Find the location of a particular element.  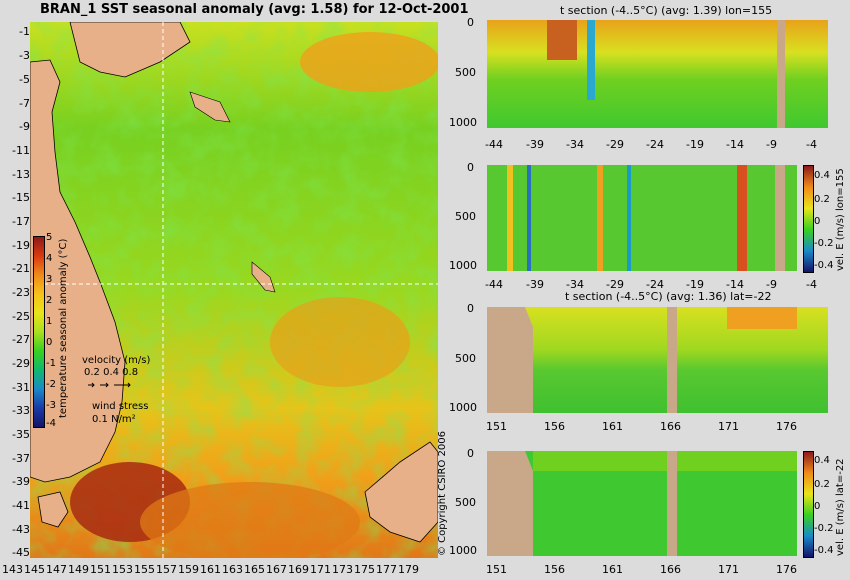

lat-tick: -37 is located at coordinates (21, 458).